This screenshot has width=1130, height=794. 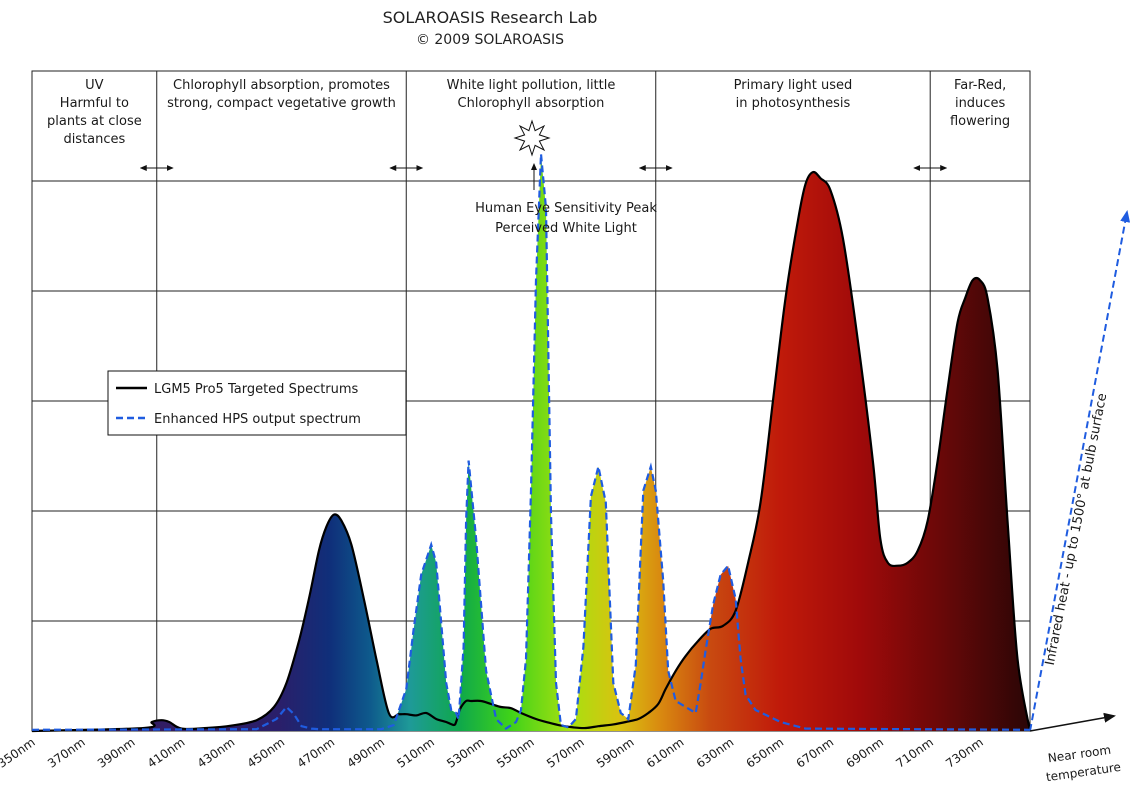 What do you see at coordinates (415, 753) in the screenshot?
I see `x-tick-label: 510nm` at bounding box center [415, 753].